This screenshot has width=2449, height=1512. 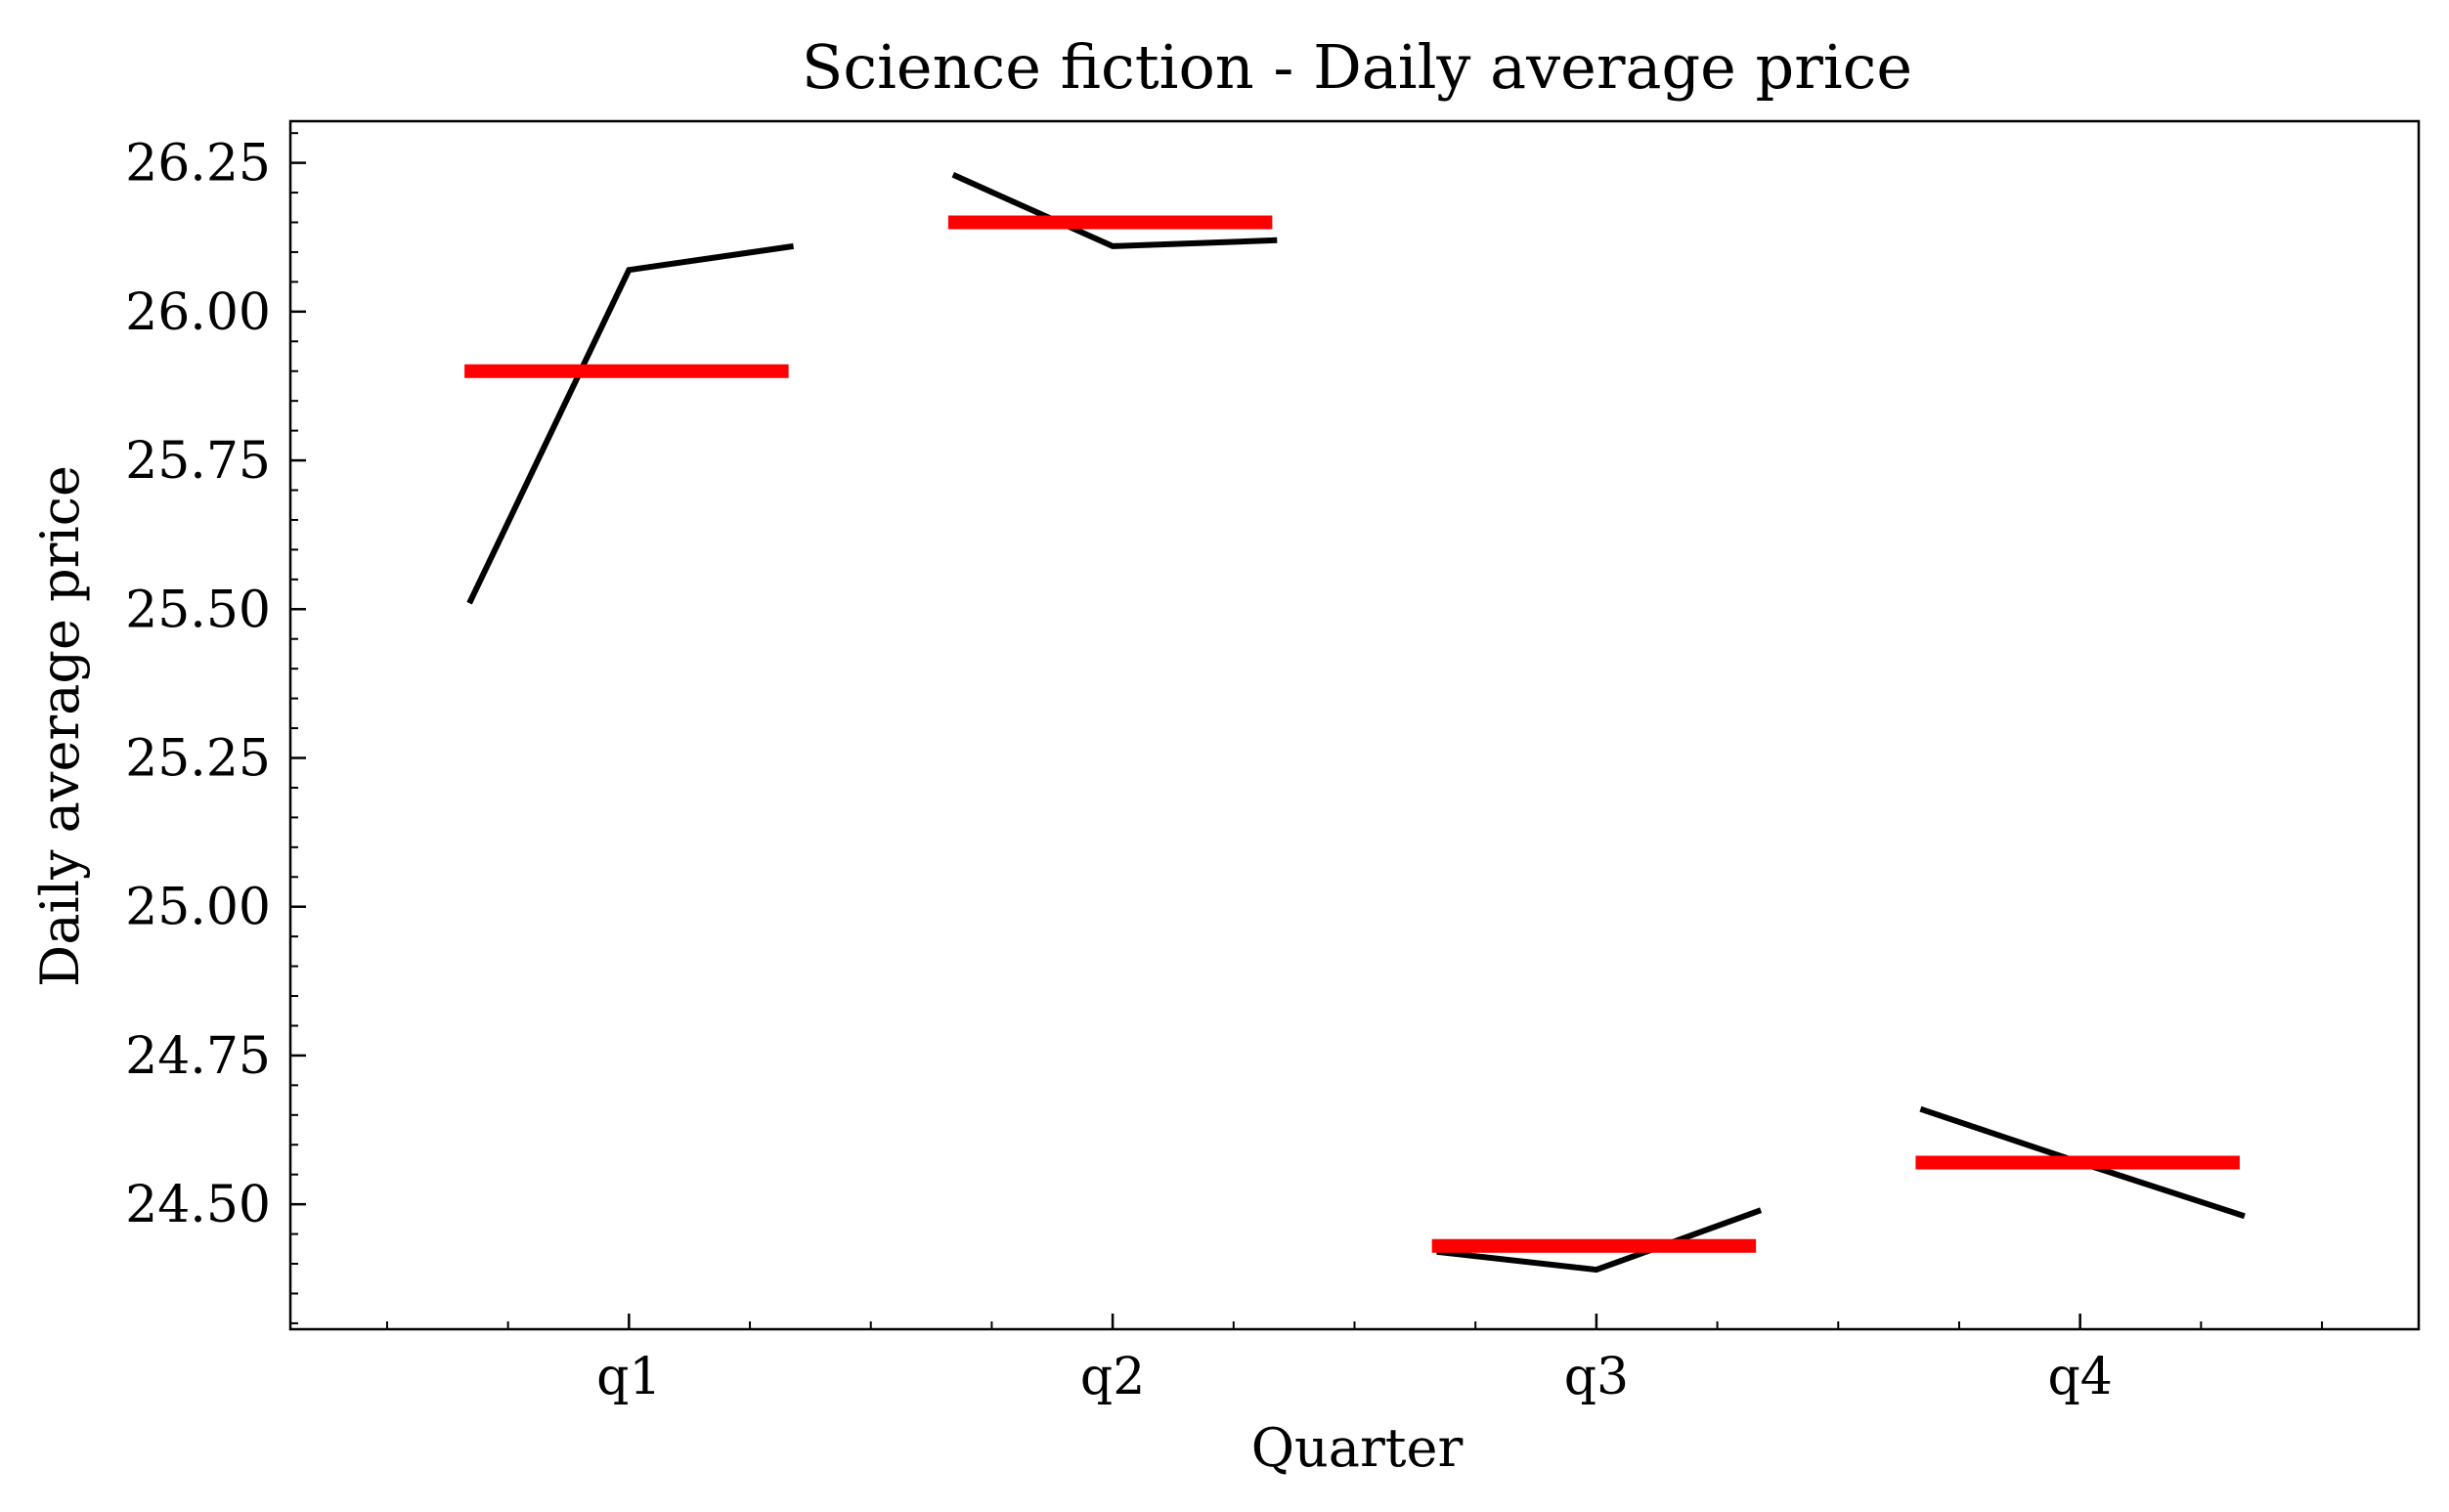 What do you see at coordinates (198, 312) in the screenshot?
I see `y-tick-label: 26.00` at bounding box center [198, 312].